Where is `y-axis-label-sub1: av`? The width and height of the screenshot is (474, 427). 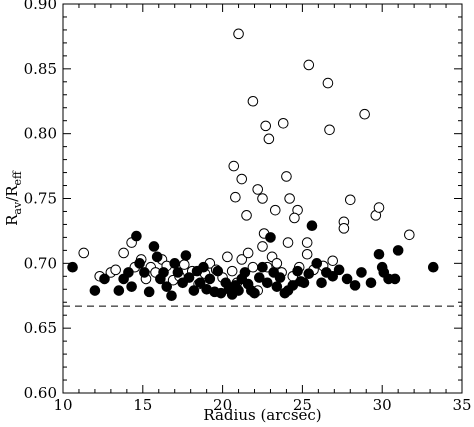 y-axis-label-sub1: av is located at coordinates (17, 208).